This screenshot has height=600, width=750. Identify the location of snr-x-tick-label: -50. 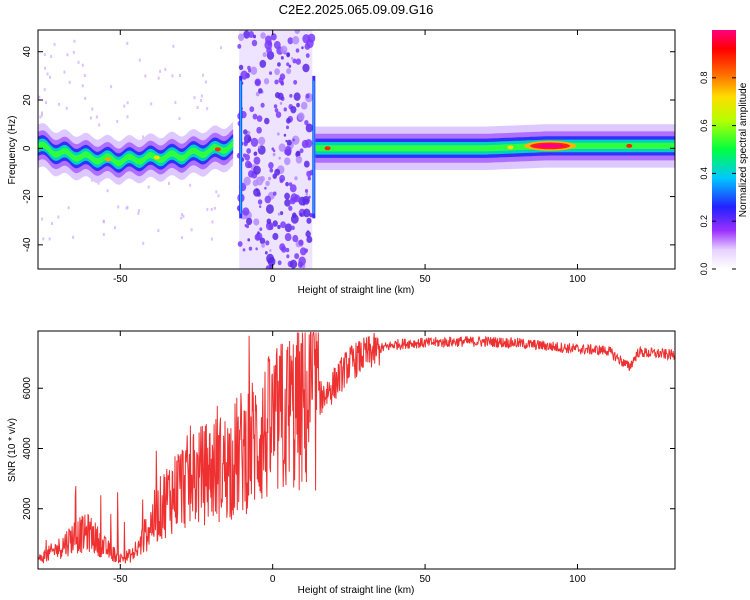
(120, 579).